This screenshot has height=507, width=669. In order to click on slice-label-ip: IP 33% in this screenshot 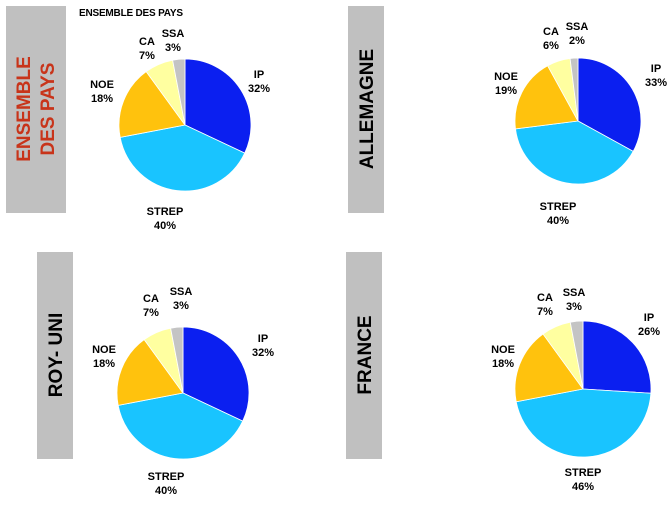, I will do `click(656, 76)`.